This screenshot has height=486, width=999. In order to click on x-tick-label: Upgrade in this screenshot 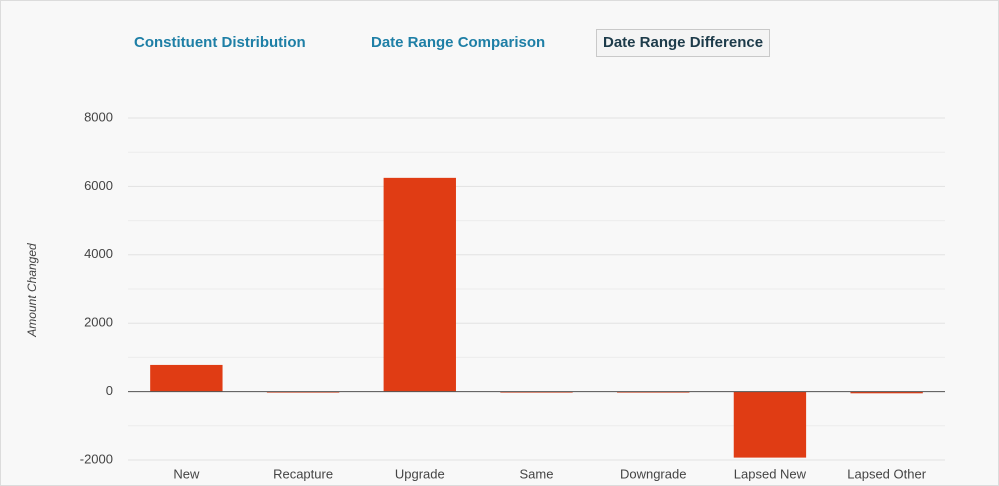, I will do `click(420, 473)`.